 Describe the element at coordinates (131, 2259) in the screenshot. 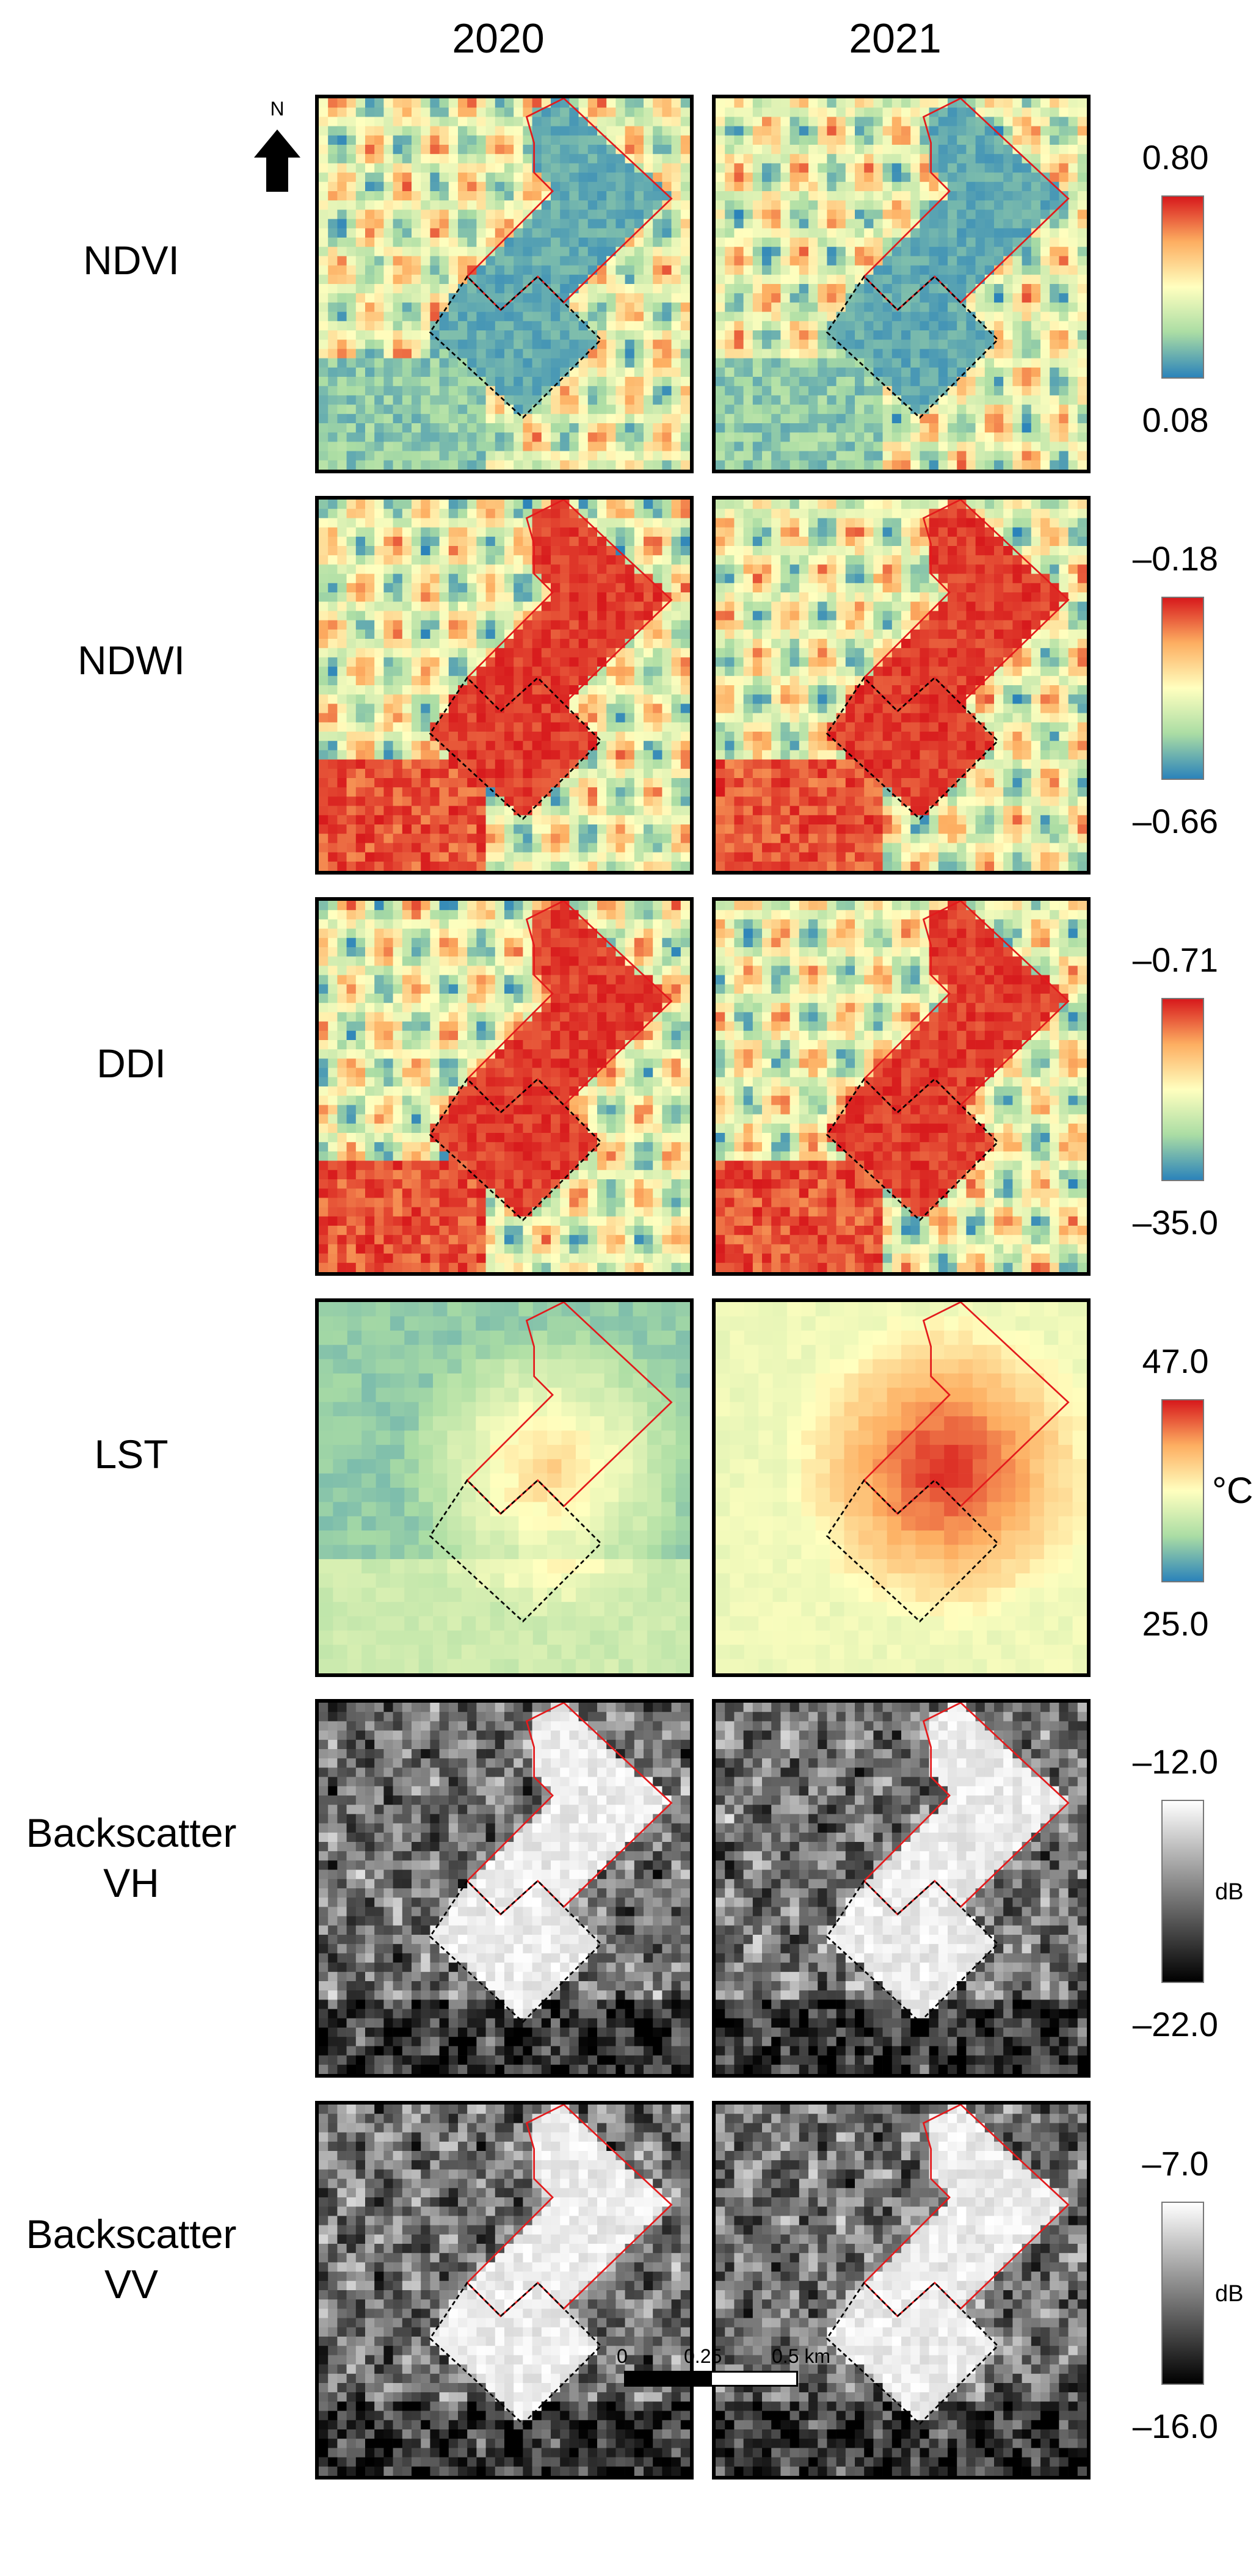

I see `row-label-backscatter-vv: Backscatter VV` at that location.